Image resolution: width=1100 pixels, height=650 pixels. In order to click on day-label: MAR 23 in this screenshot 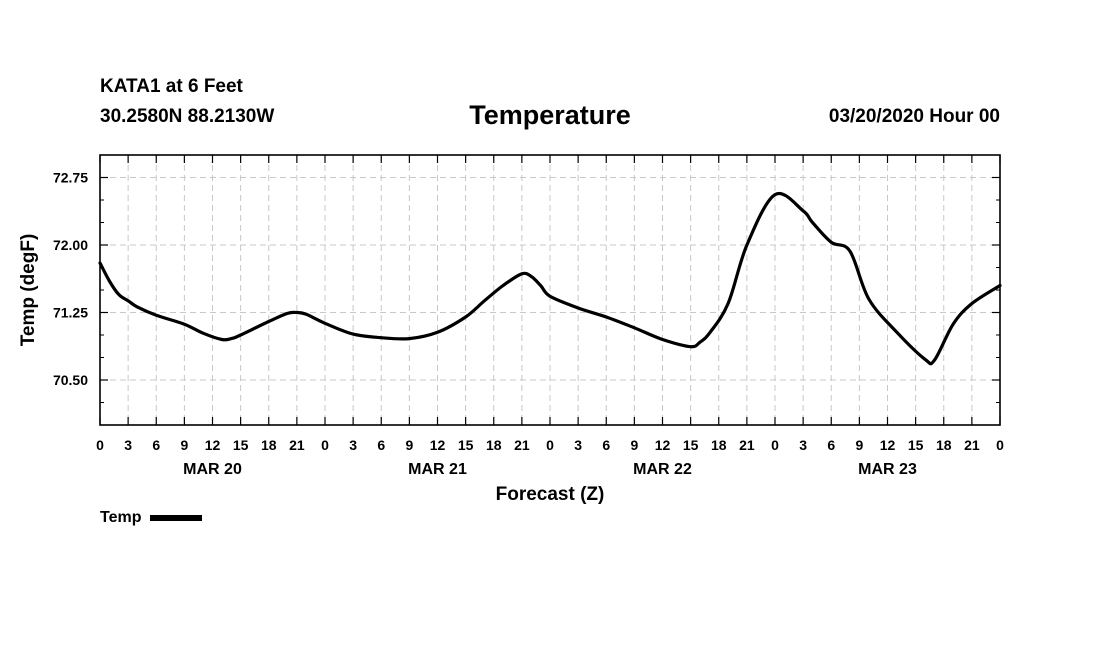, I will do `click(887, 469)`.